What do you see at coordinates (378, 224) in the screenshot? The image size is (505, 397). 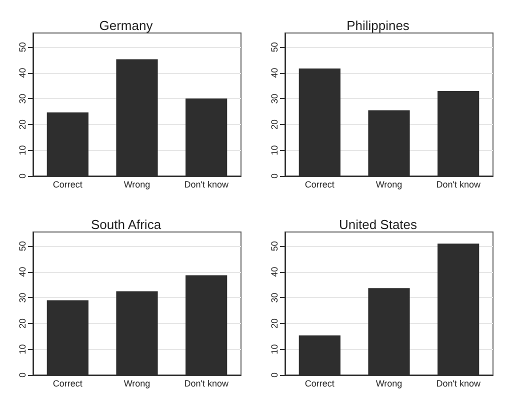 I see `chart-title: United States` at bounding box center [378, 224].